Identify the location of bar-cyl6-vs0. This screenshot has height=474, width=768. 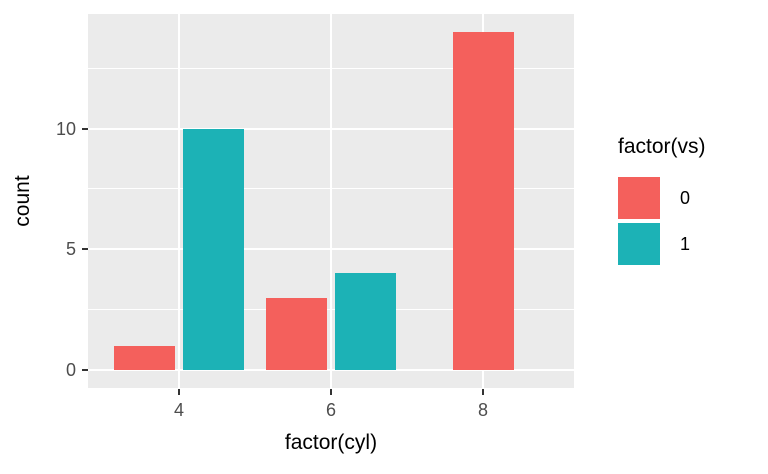
(297, 333).